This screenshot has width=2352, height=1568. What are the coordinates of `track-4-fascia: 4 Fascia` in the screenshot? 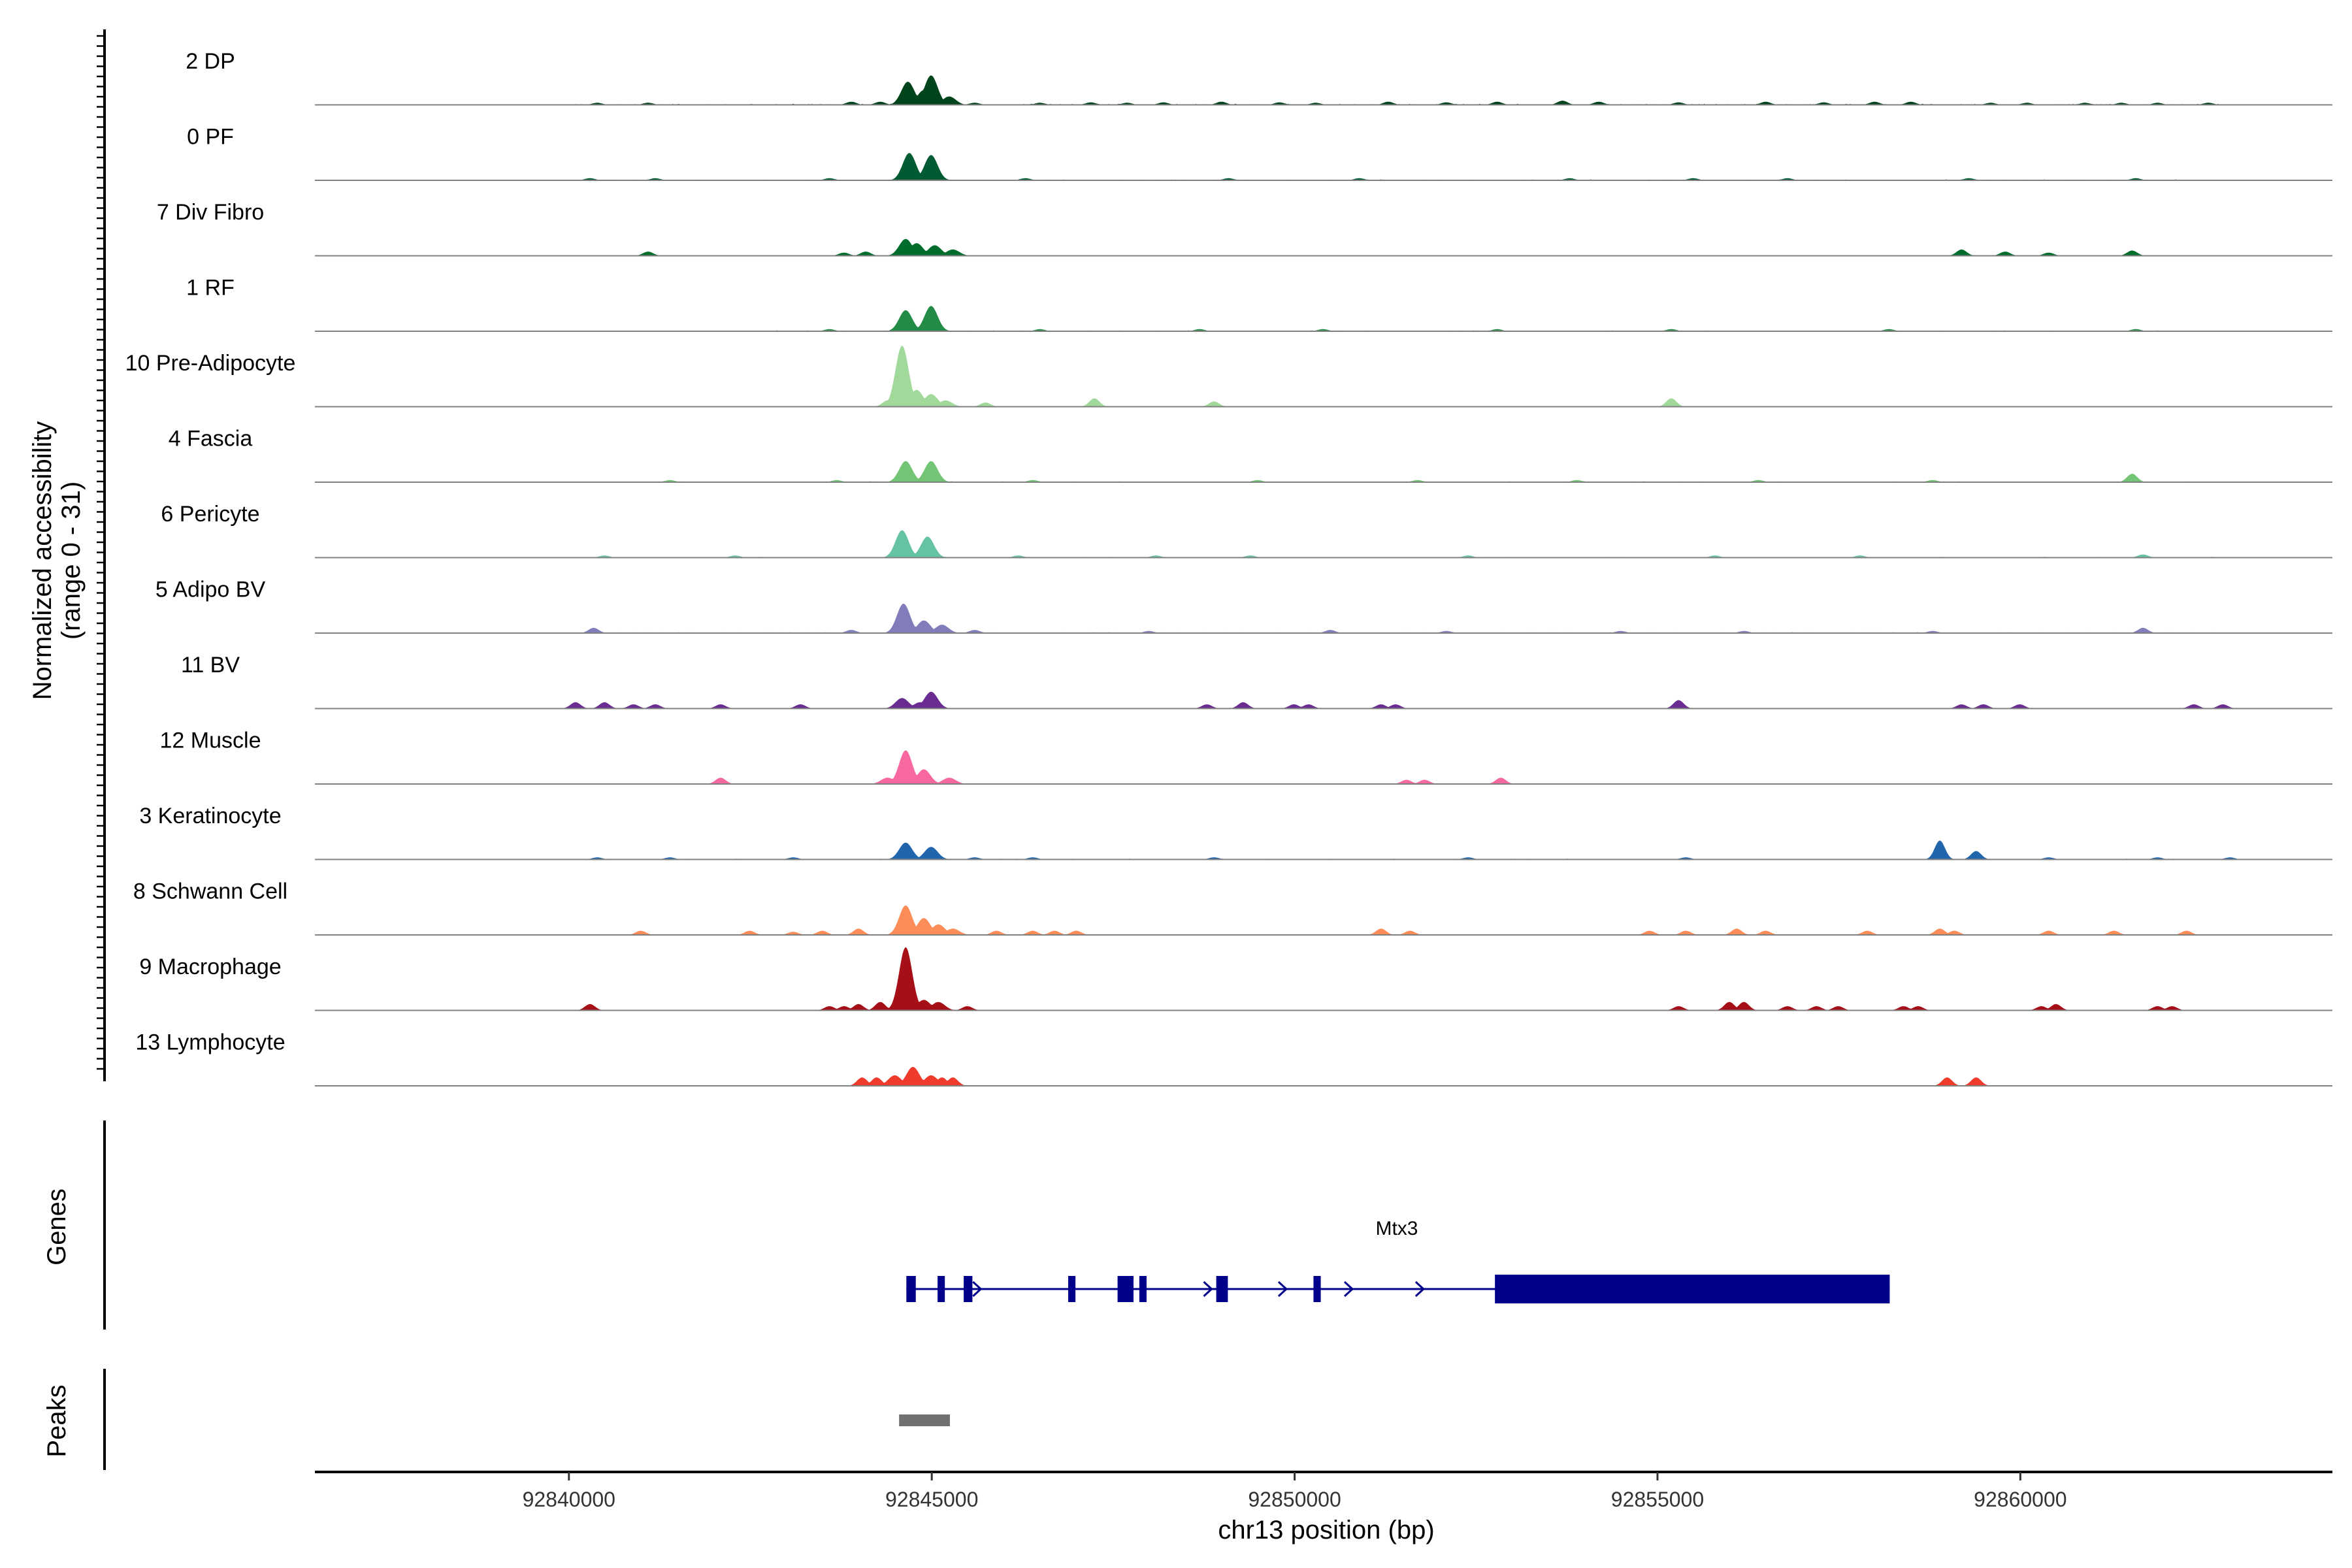 It's located at (1250, 455).